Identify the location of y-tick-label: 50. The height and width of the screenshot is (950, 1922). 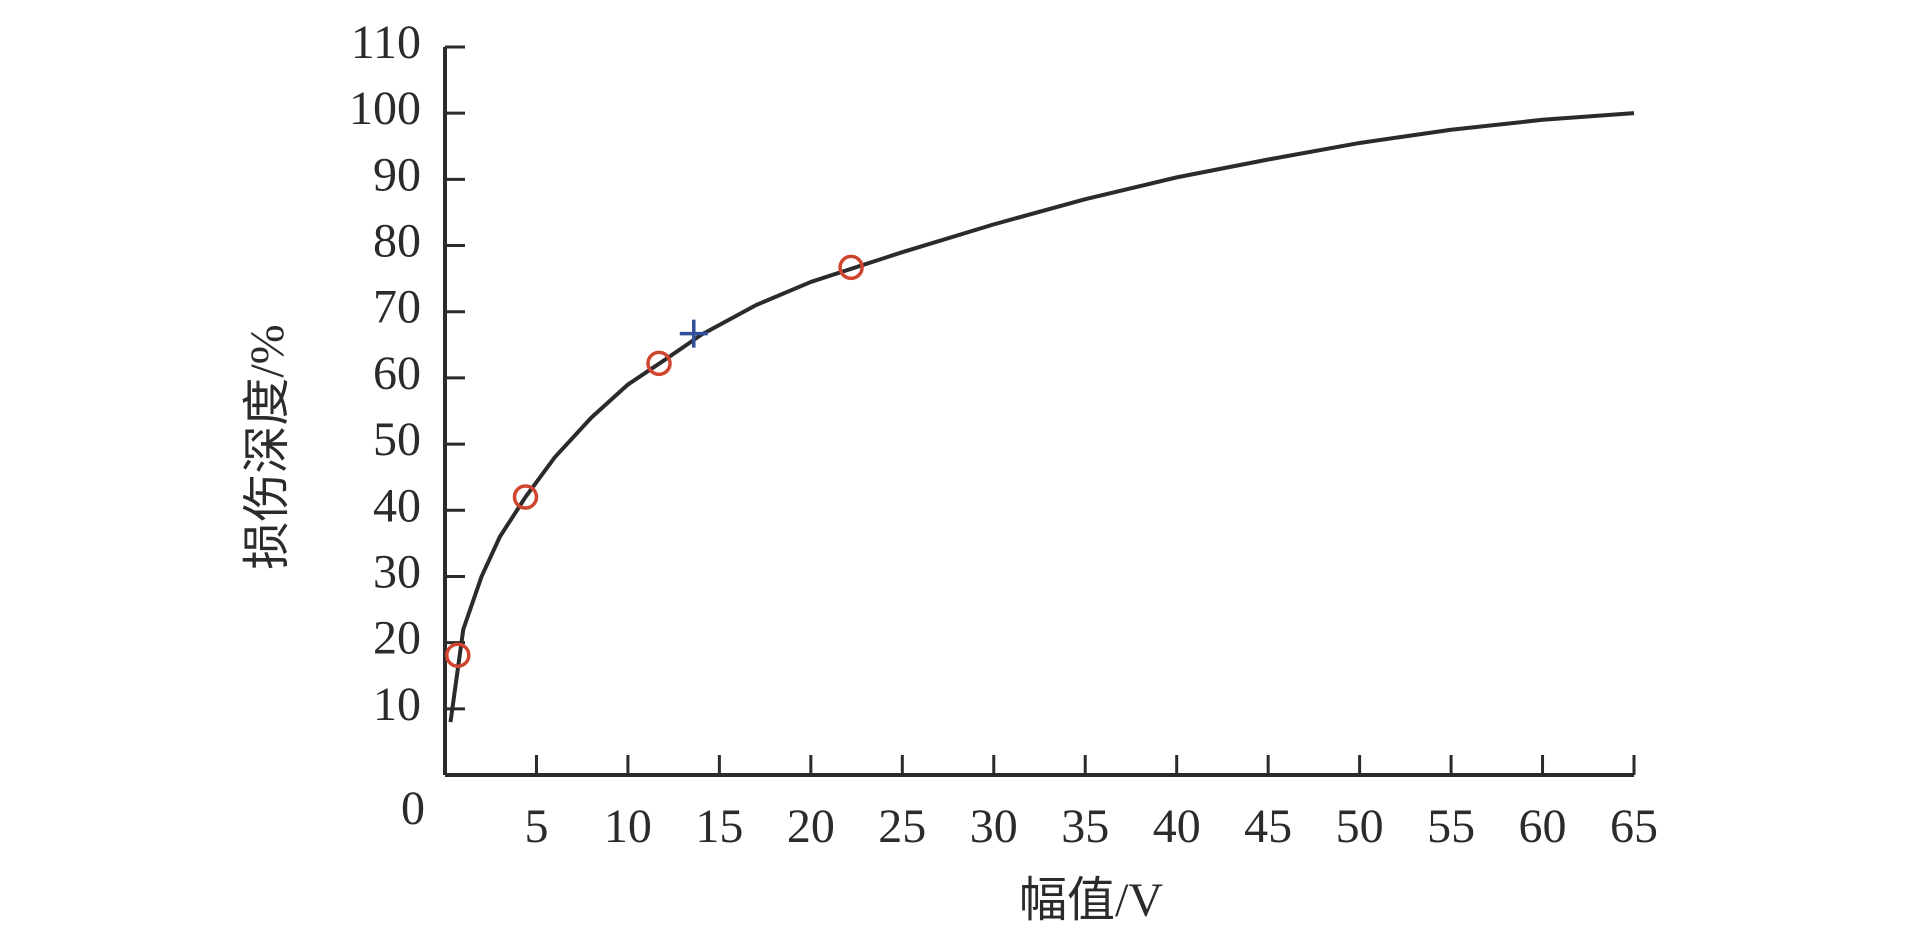
(397, 439).